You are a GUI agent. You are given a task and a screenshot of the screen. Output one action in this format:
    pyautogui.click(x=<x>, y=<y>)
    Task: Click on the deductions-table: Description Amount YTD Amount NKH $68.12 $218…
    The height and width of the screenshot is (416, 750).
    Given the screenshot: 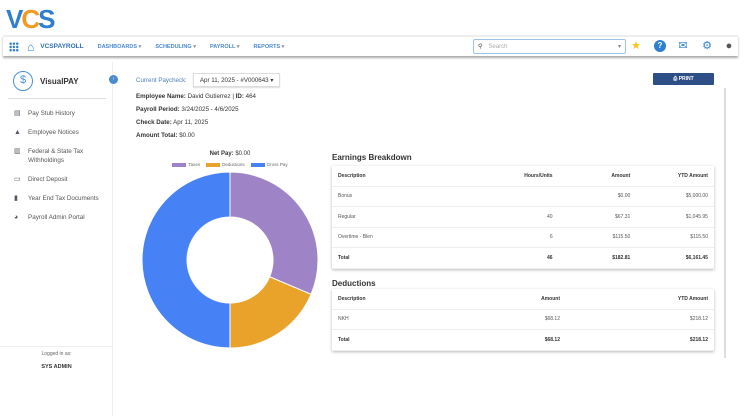 What is the action you would take?
    pyautogui.click(x=523, y=320)
    